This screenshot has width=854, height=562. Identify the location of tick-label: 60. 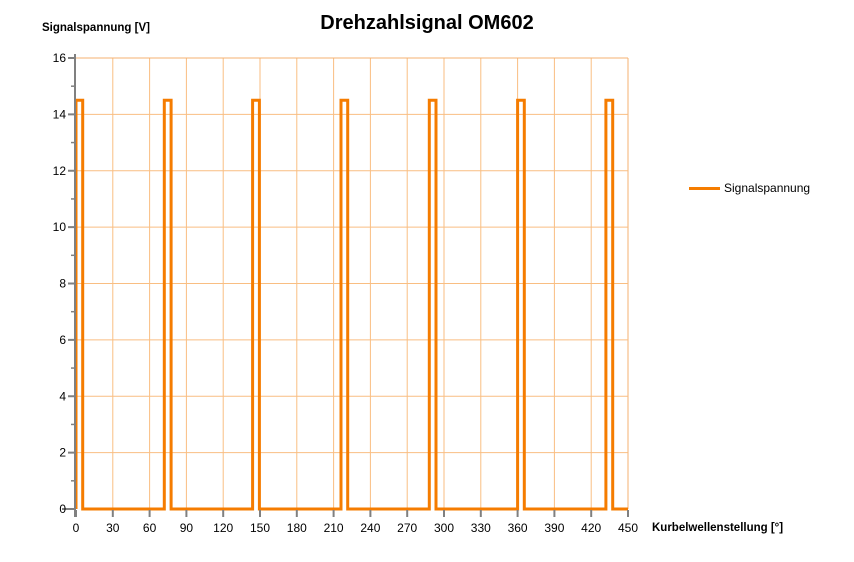
(150, 528).